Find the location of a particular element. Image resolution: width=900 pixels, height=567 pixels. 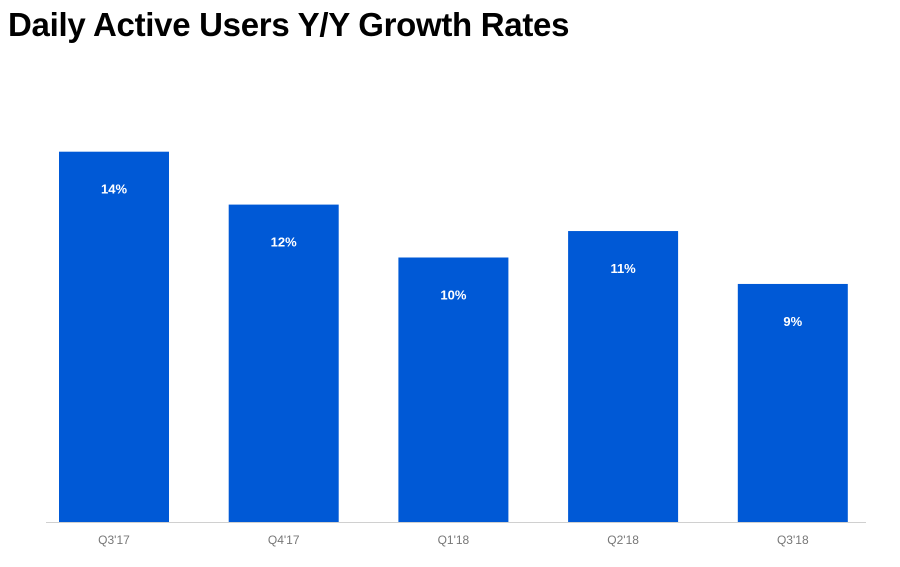

data-label: 9% is located at coordinates (792, 321).